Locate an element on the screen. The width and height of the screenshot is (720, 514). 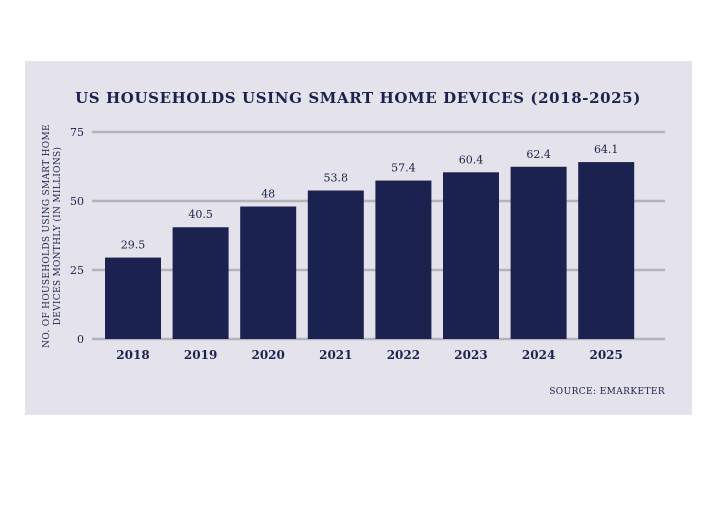
data-label-2022: 57.4 is located at coordinates (403, 168).